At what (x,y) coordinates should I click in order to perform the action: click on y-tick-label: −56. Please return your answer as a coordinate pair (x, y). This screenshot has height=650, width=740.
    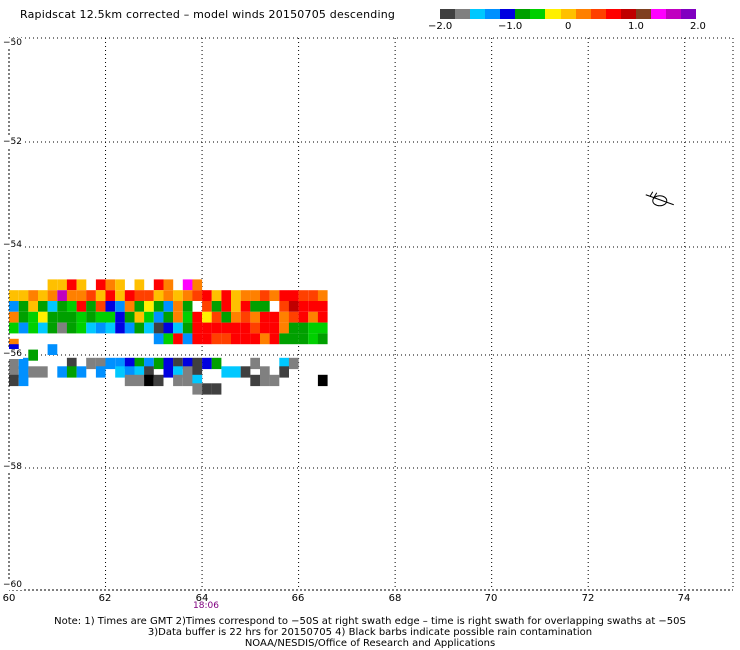
    Looking at the image, I should click on (12, 354).